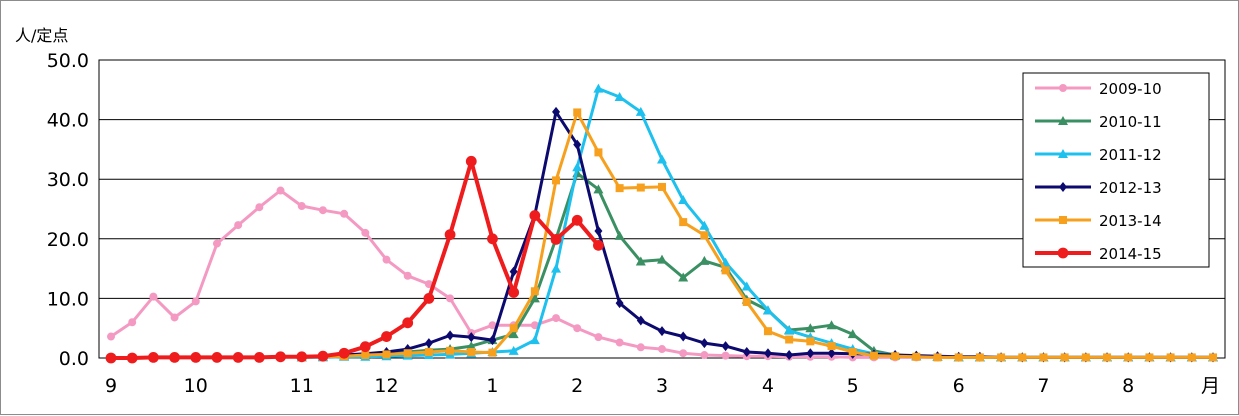 This screenshot has height=416, width=1239. Describe the element at coordinates (68, 299) in the screenshot. I see `y-tick-label: 10.0` at that location.